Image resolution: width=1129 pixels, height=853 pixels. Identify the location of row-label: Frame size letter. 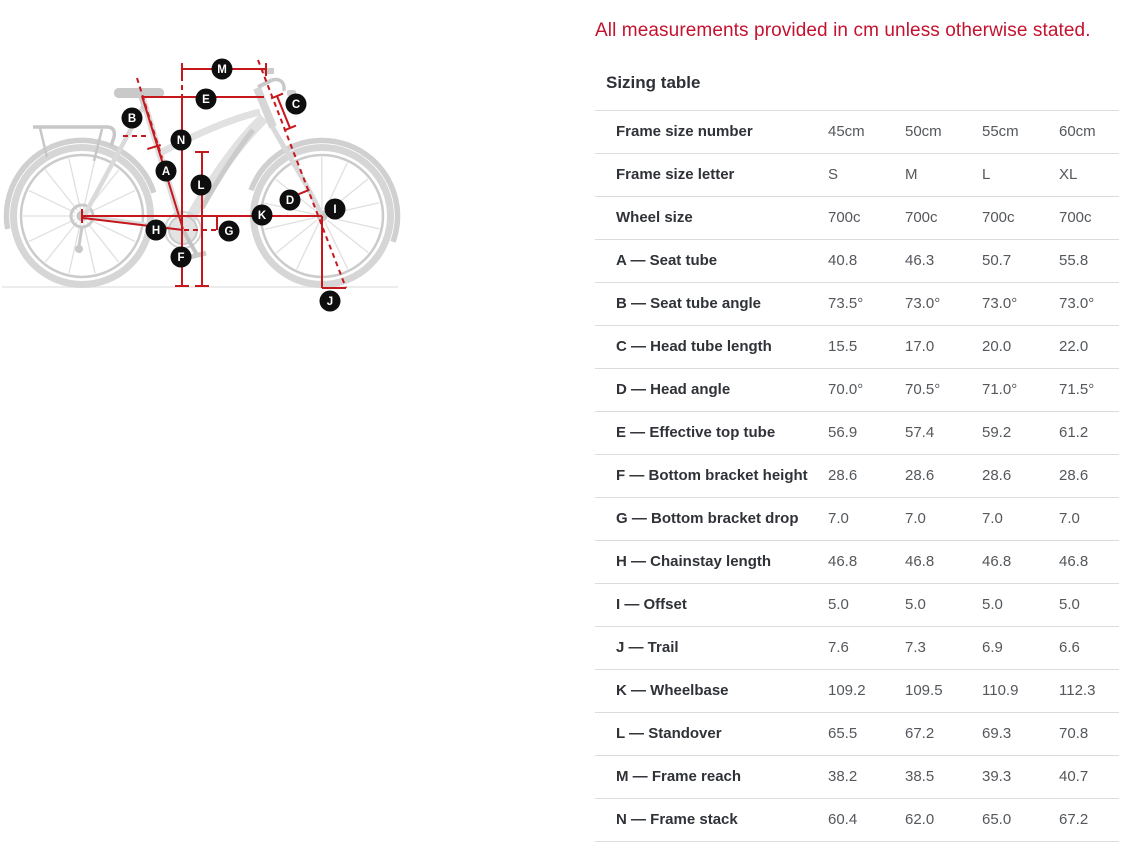
(675, 175).